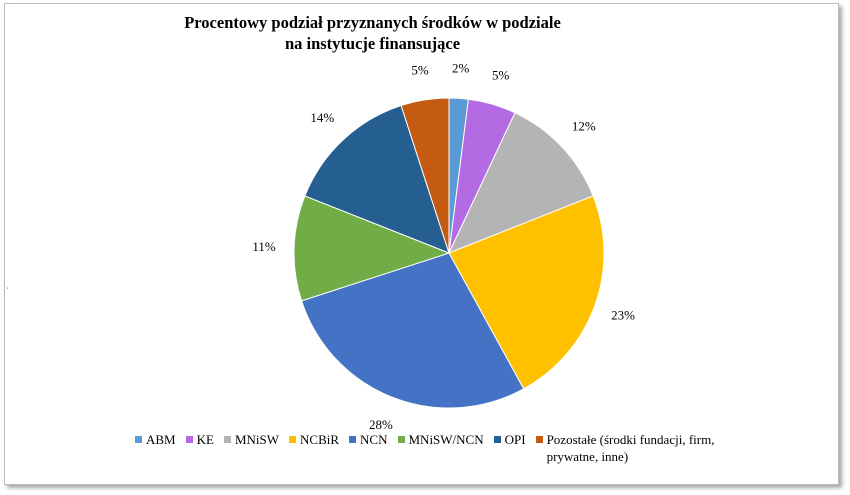 The height and width of the screenshot is (495, 850). I want to click on data-label: 28%, so click(381, 424).